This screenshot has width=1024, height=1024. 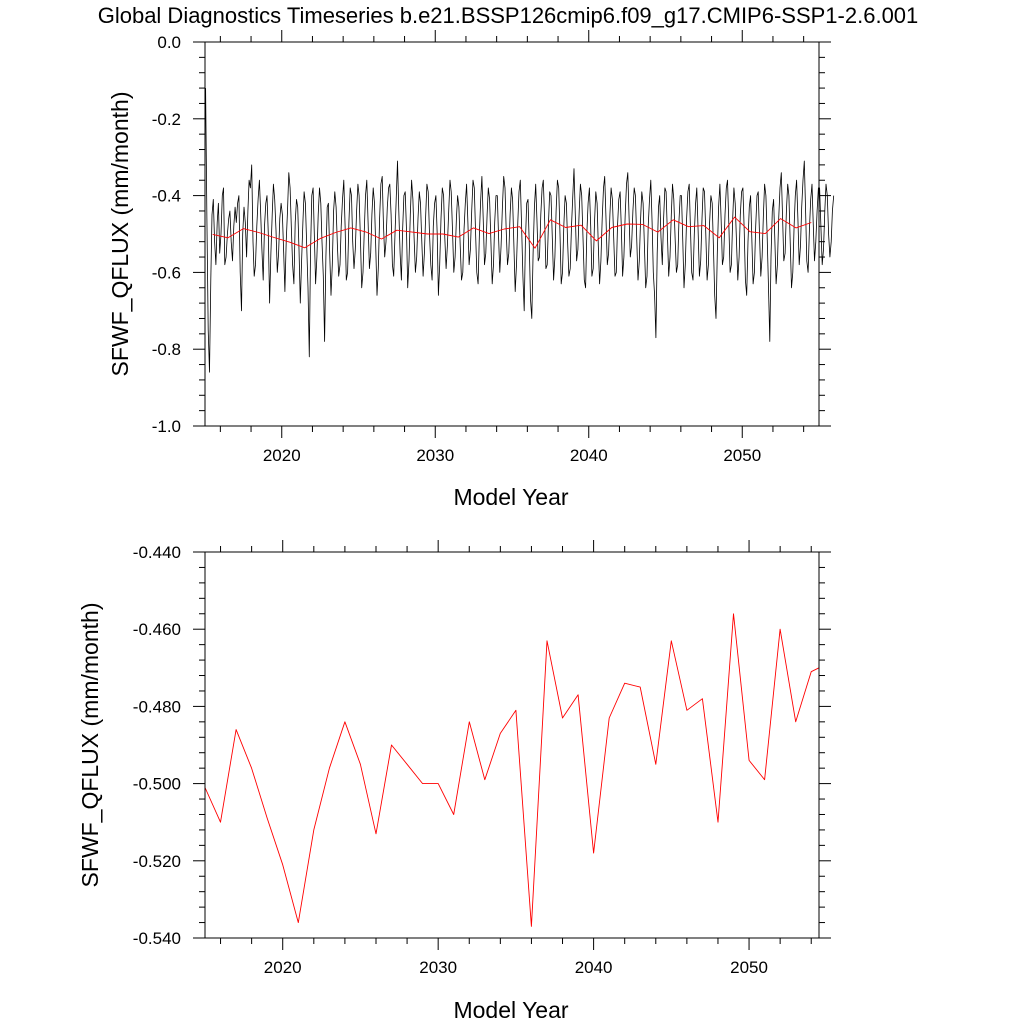 What do you see at coordinates (166, 196) in the screenshot?
I see `y-tick-label: -0.4` at bounding box center [166, 196].